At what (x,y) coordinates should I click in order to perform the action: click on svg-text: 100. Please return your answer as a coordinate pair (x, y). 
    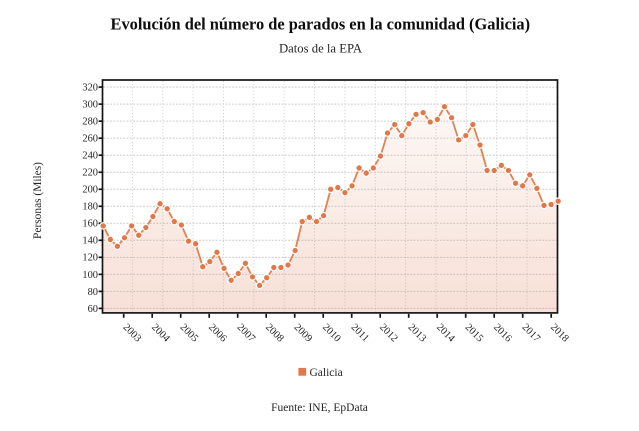
    Looking at the image, I should click on (90, 275).